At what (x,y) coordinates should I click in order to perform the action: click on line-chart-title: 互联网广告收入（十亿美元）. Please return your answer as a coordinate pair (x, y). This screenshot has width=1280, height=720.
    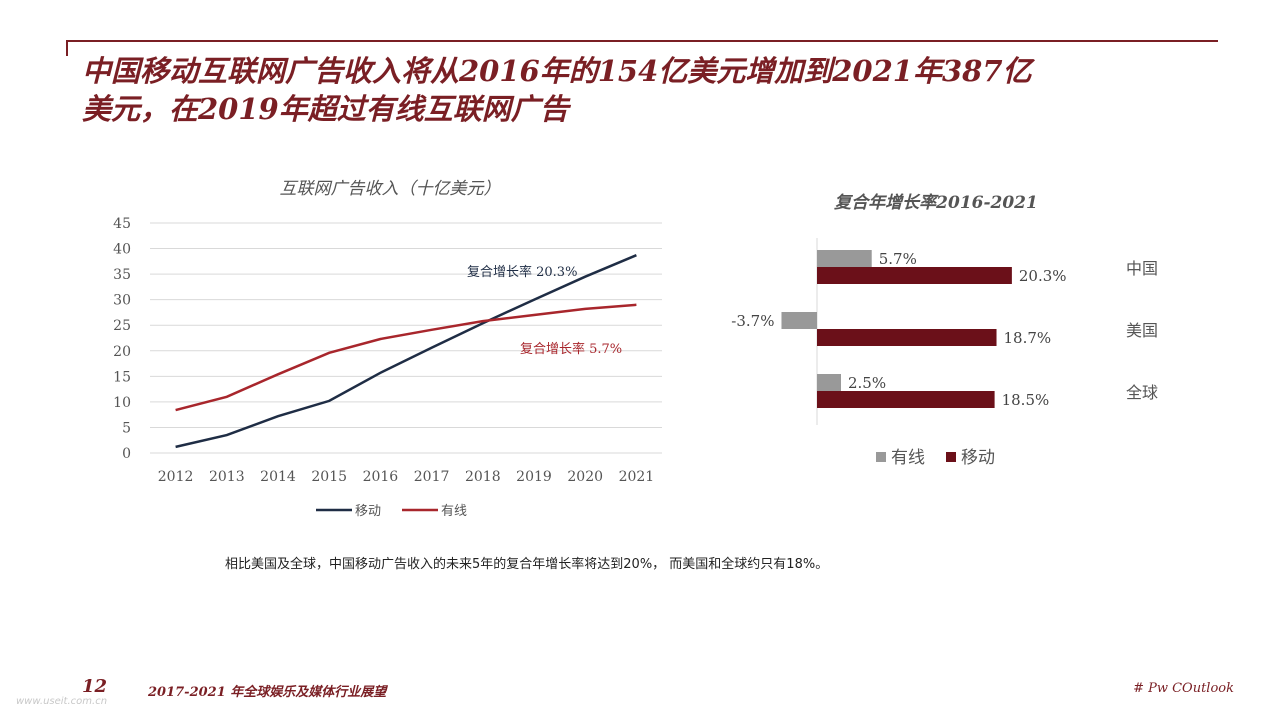
    Looking at the image, I should click on (390, 189).